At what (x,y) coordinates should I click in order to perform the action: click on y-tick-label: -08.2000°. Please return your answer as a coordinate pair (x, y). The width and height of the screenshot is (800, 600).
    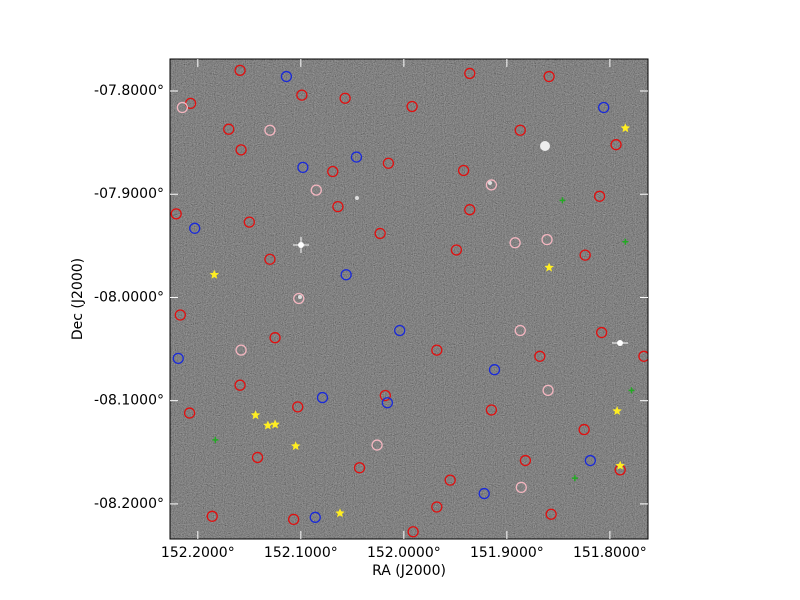
    Looking at the image, I should click on (129, 504).